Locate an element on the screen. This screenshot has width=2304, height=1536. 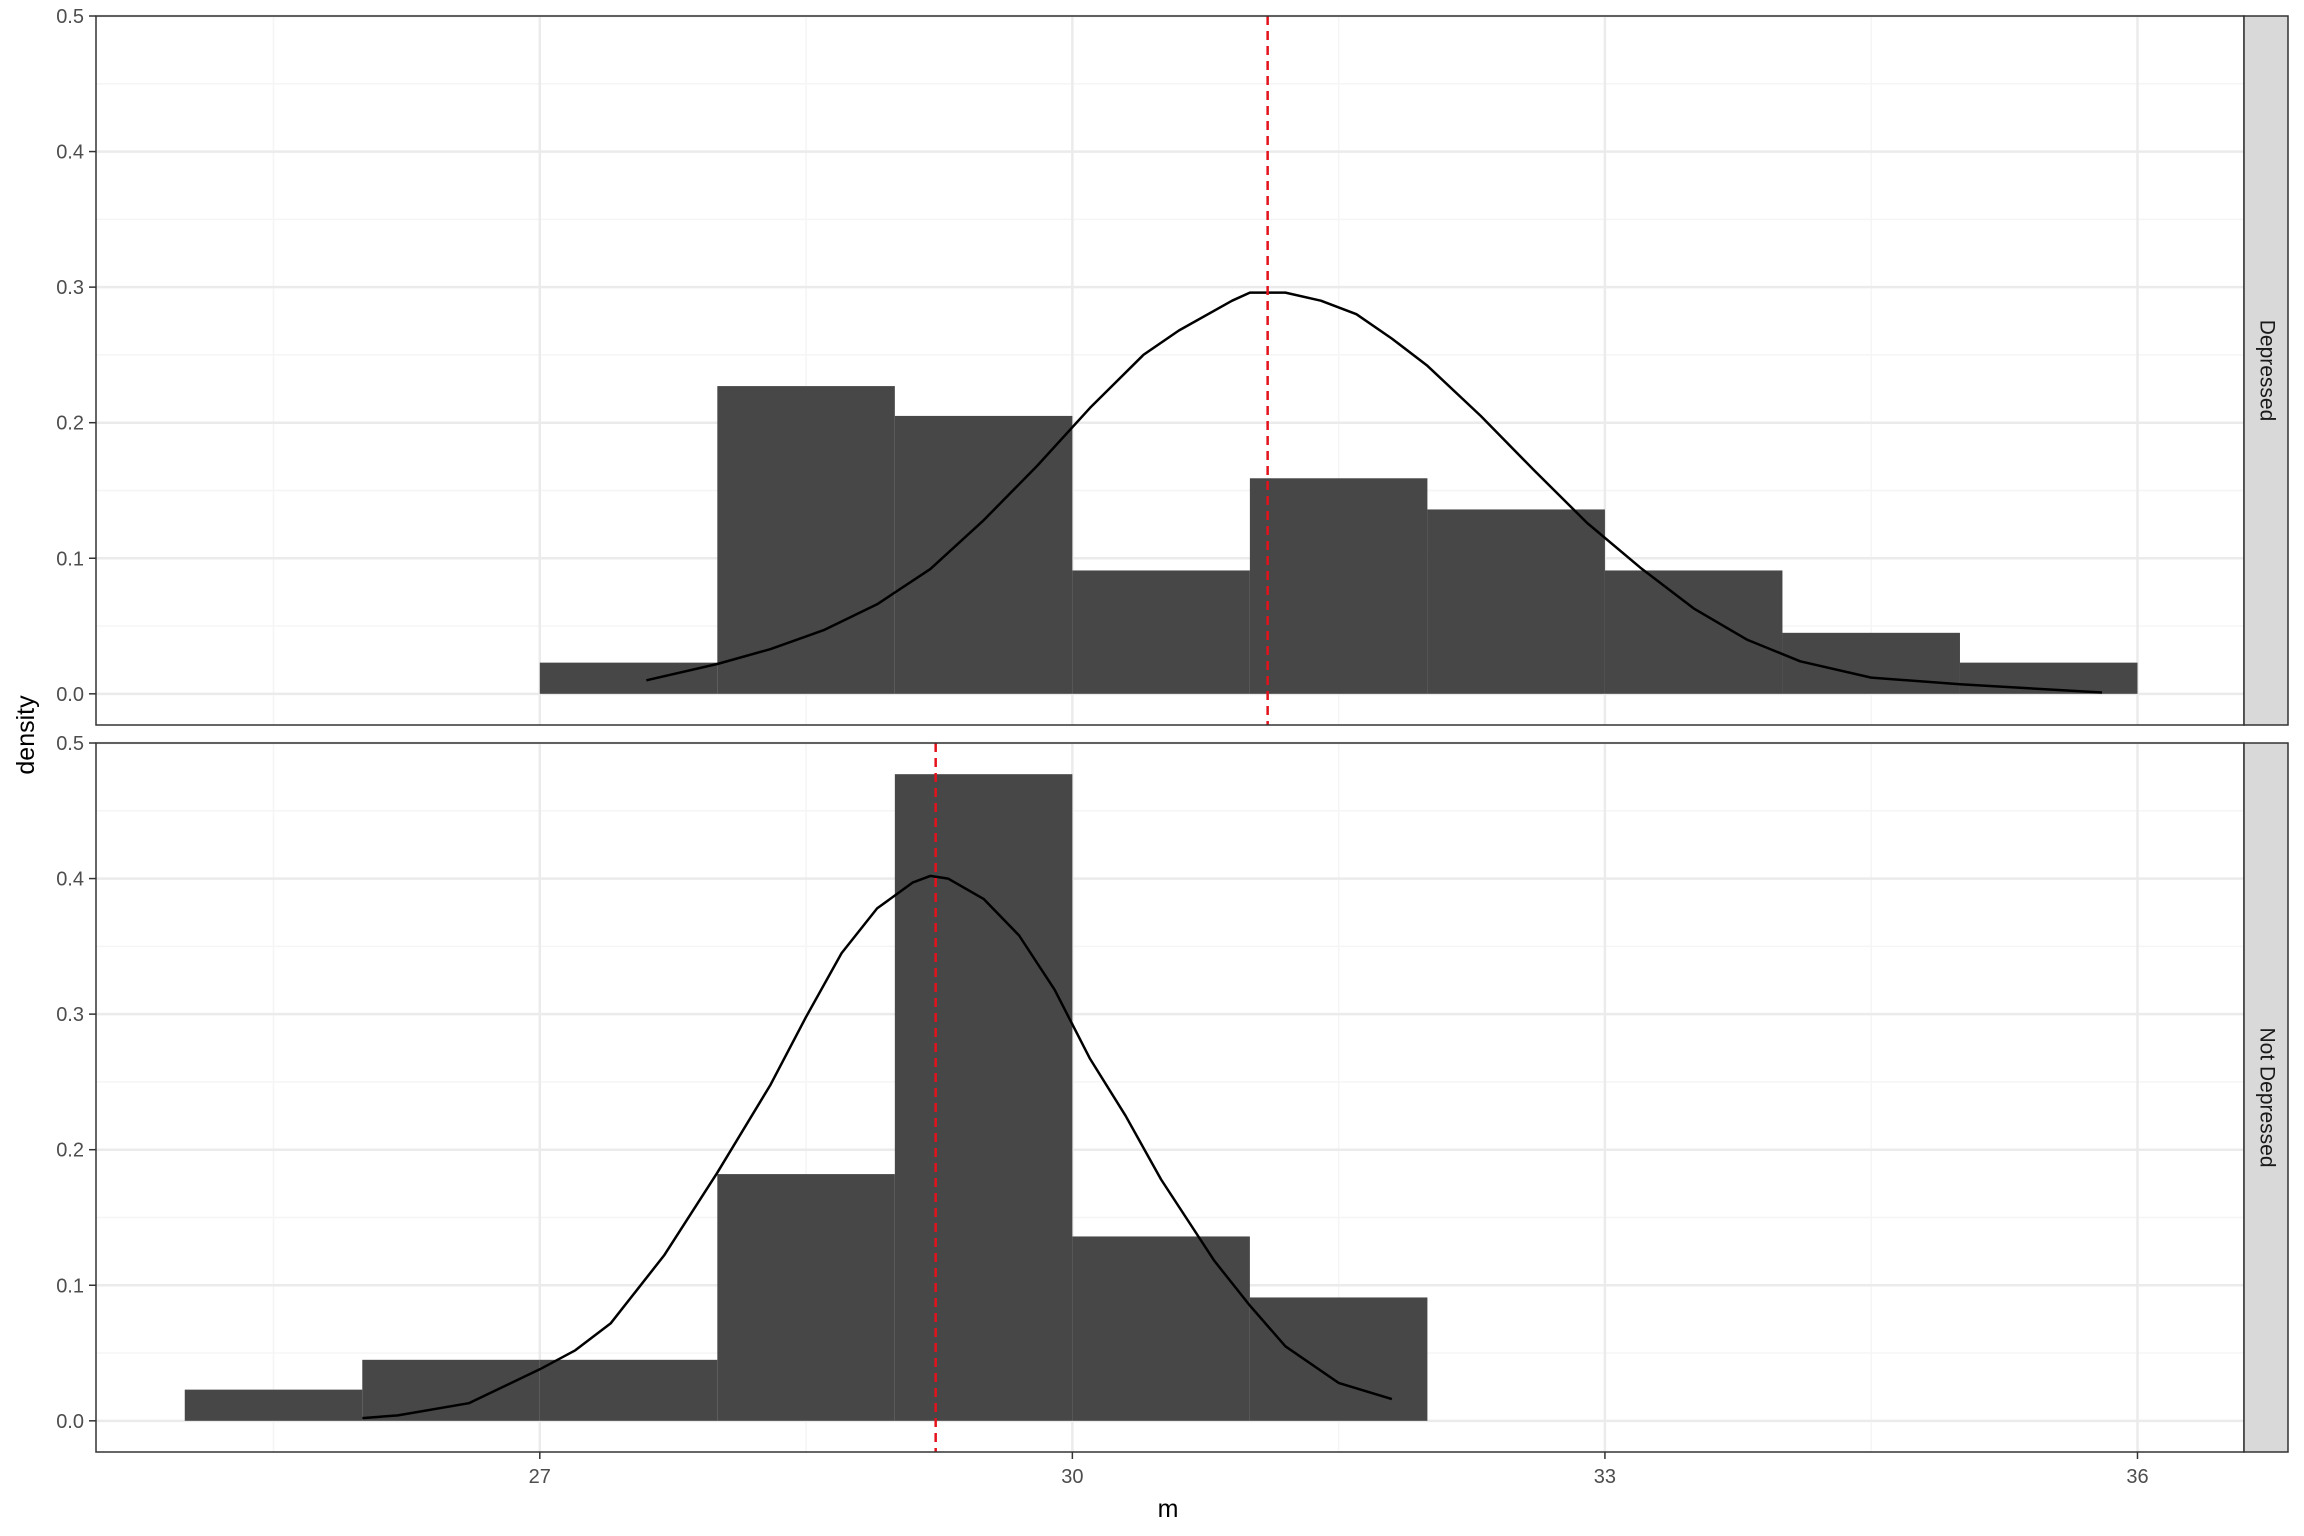
facet-strip-label: Depressed is located at coordinates (2266, 371).